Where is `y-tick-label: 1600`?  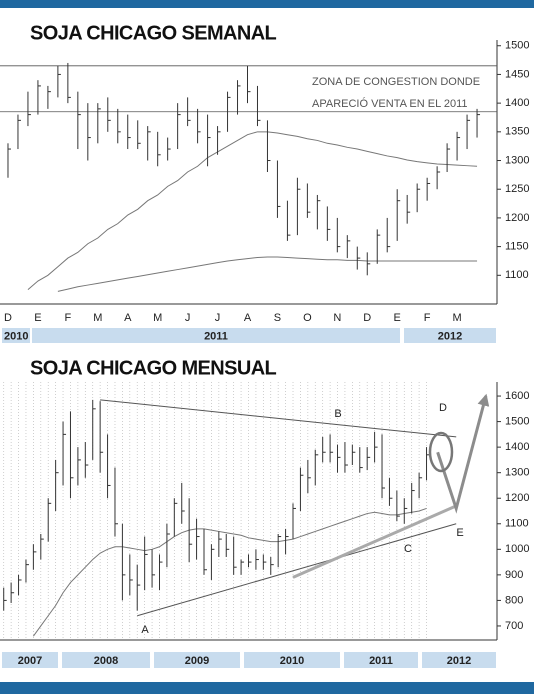 y-tick-label: 1600 is located at coordinates (517, 396).